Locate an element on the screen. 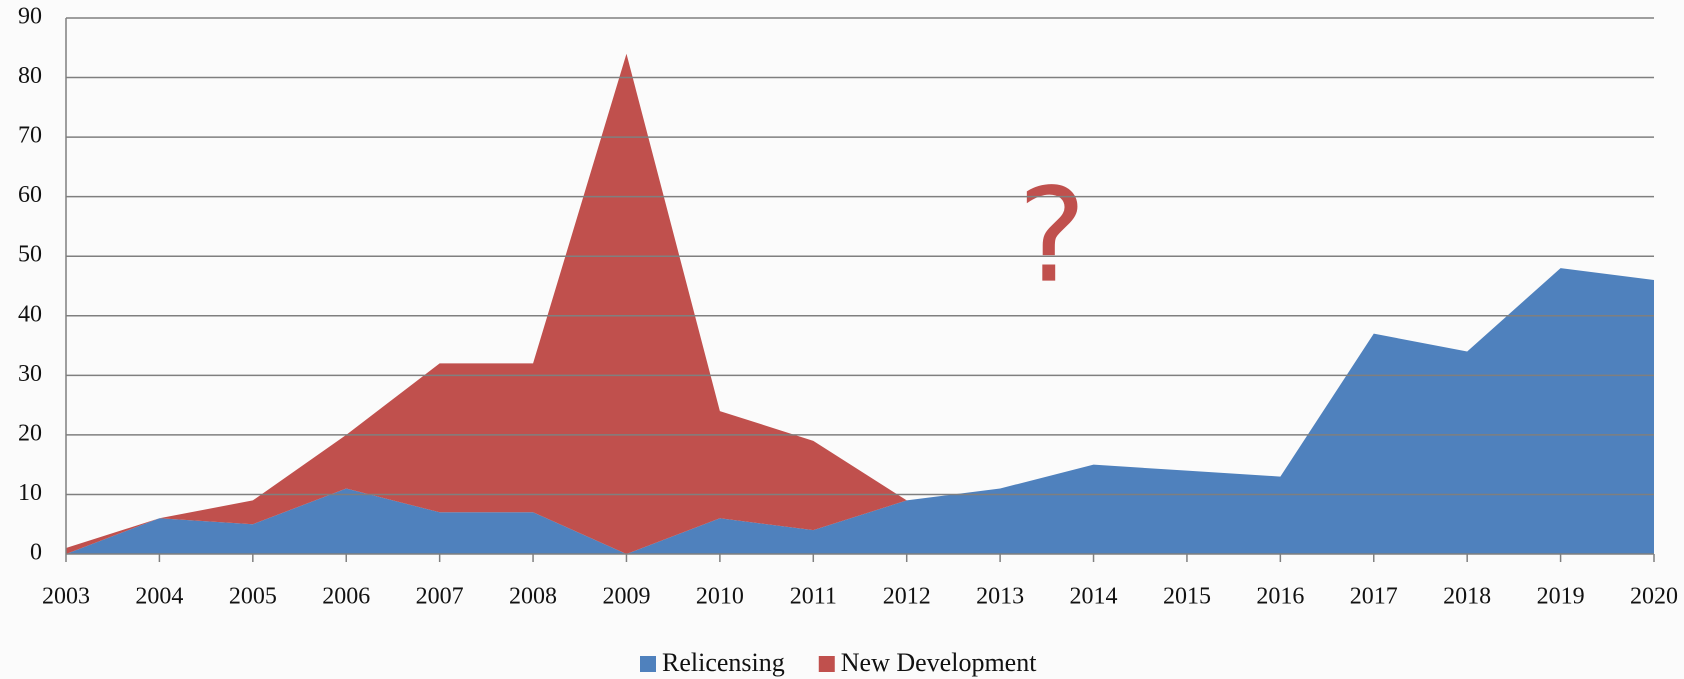  x-tick-label: 2005 is located at coordinates (253, 597).